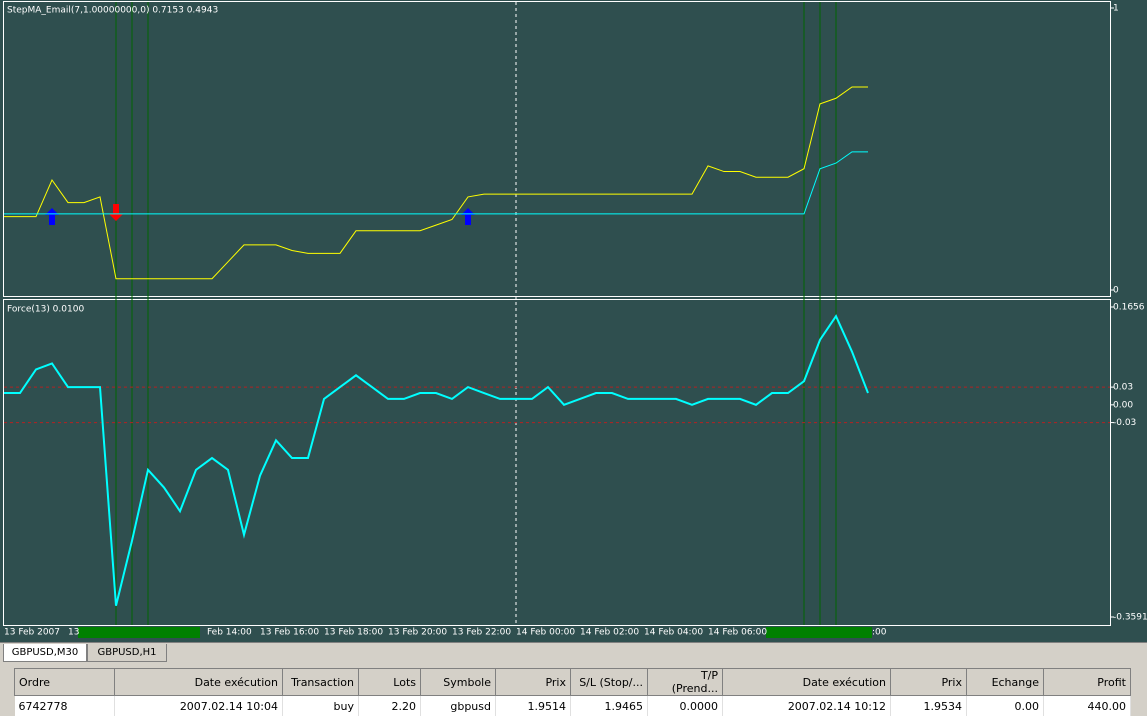  Describe the element at coordinates (1130, 618) in the screenshot. I see `y-tick-label: -0.3591` at that location.